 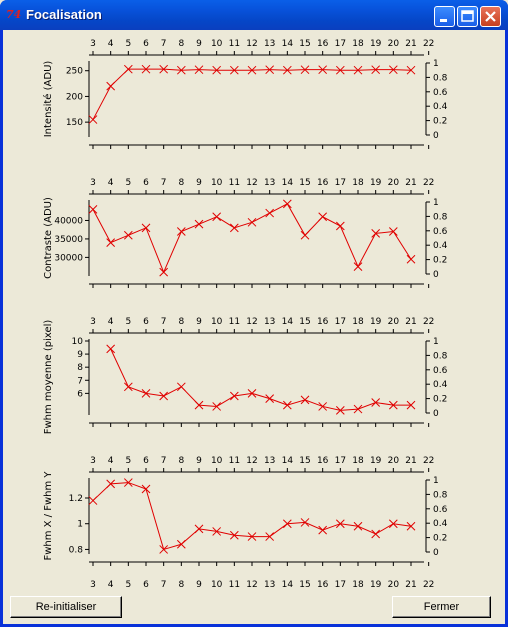 What do you see at coordinates (288, 461) in the screenshot?
I see `top-tick-label: 14` at bounding box center [288, 461].